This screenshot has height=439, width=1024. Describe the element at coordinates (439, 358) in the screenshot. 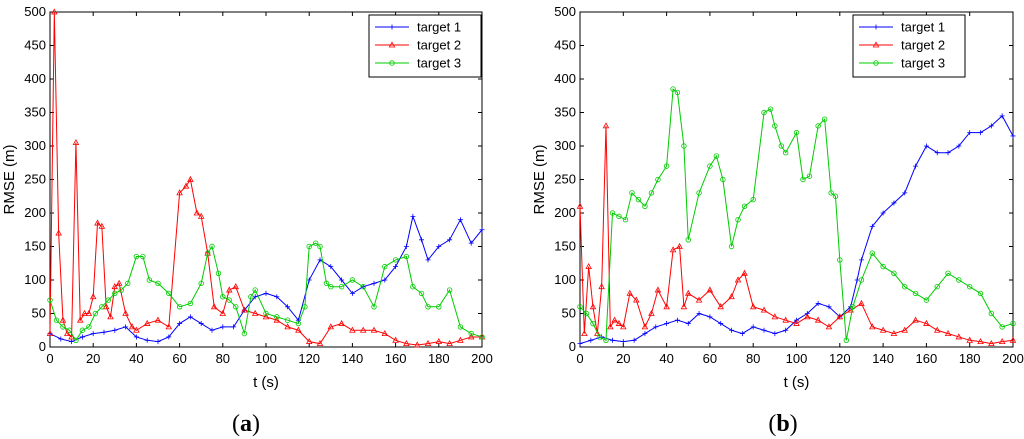

I see `x-tick-label: 180` at that location.